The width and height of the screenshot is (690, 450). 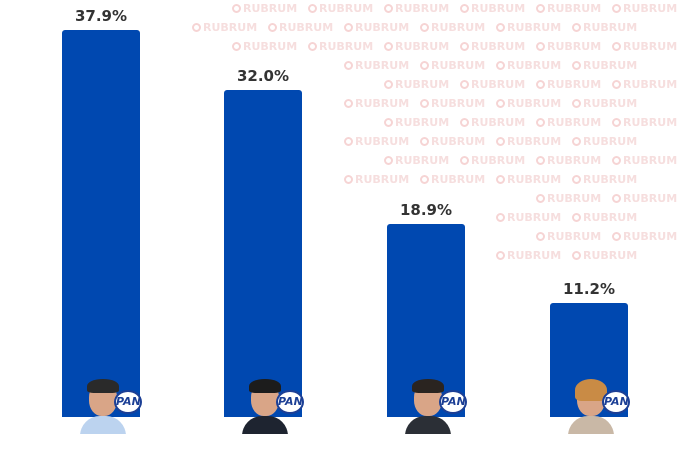 What do you see at coordinates (101, 15) in the screenshot?
I see `data-label: 37.9%` at bounding box center [101, 15].